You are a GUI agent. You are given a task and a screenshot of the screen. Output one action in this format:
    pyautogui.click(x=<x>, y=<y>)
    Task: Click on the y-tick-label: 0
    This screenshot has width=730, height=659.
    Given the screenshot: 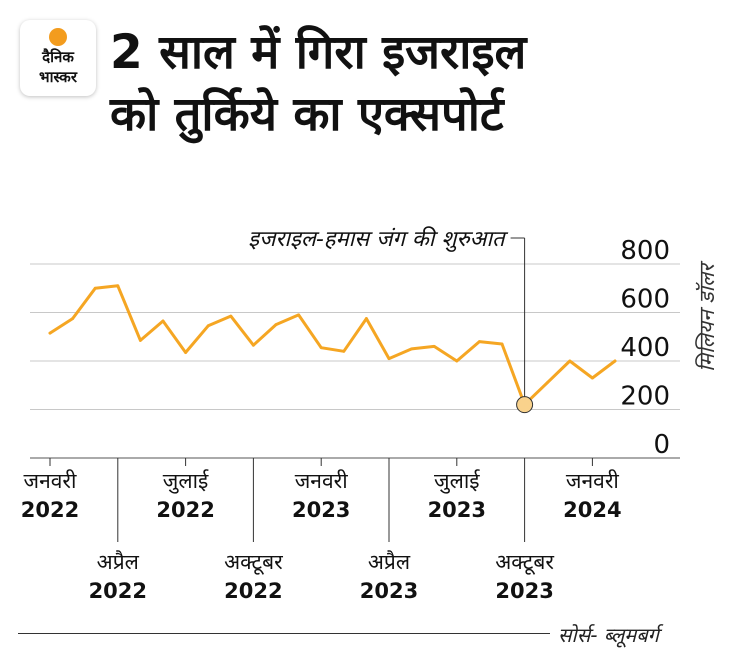 What is the action you would take?
    pyautogui.click(x=661, y=445)
    